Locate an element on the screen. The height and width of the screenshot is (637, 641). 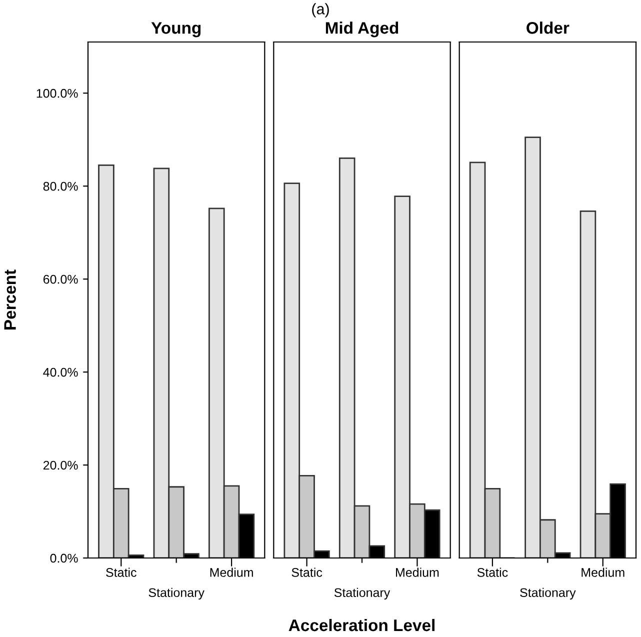
y-tick-label: 40.0% is located at coordinates (60, 372).